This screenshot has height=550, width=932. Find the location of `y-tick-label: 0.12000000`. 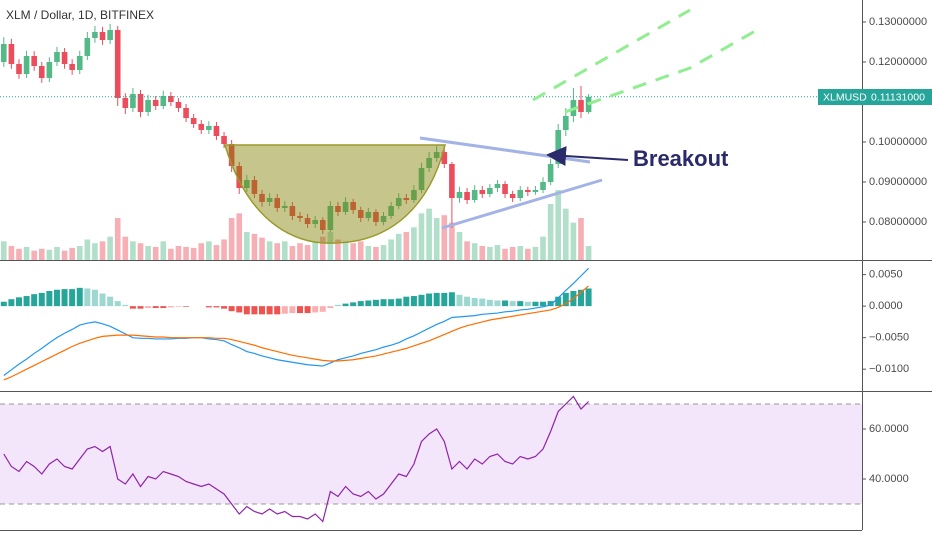

y-tick-label: 0.12000000 is located at coordinates (898, 62).